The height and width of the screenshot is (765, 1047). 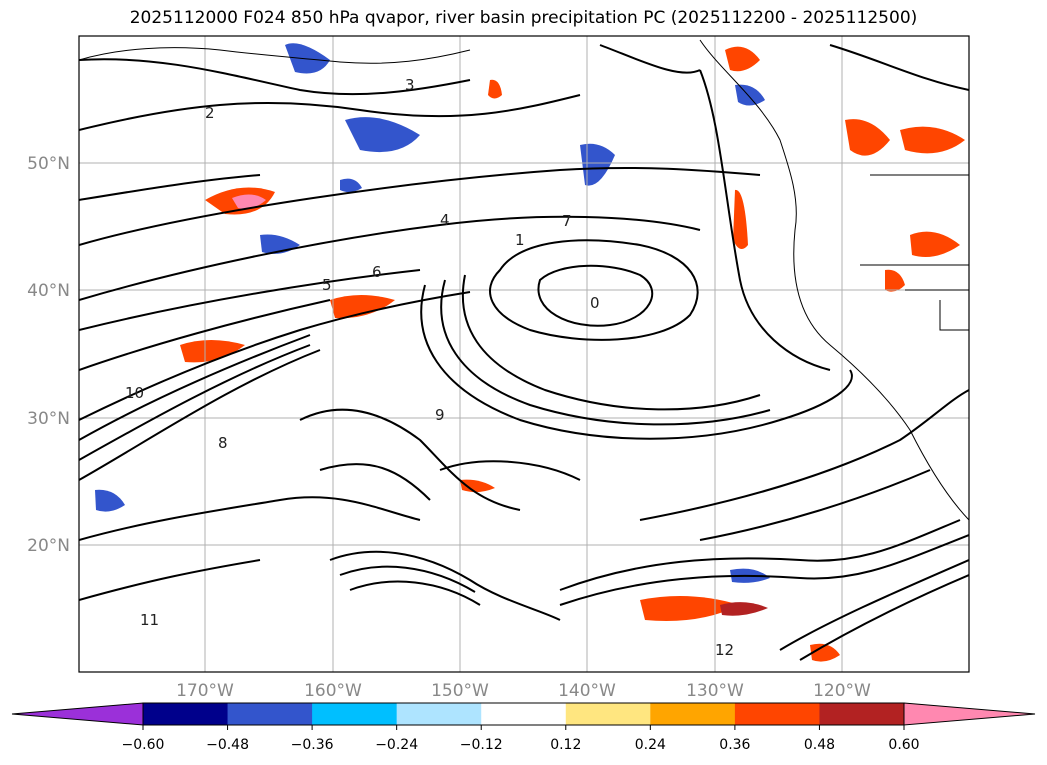 What do you see at coordinates (134, 393) in the screenshot?
I see `contour-label: 10` at bounding box center [134, 393].